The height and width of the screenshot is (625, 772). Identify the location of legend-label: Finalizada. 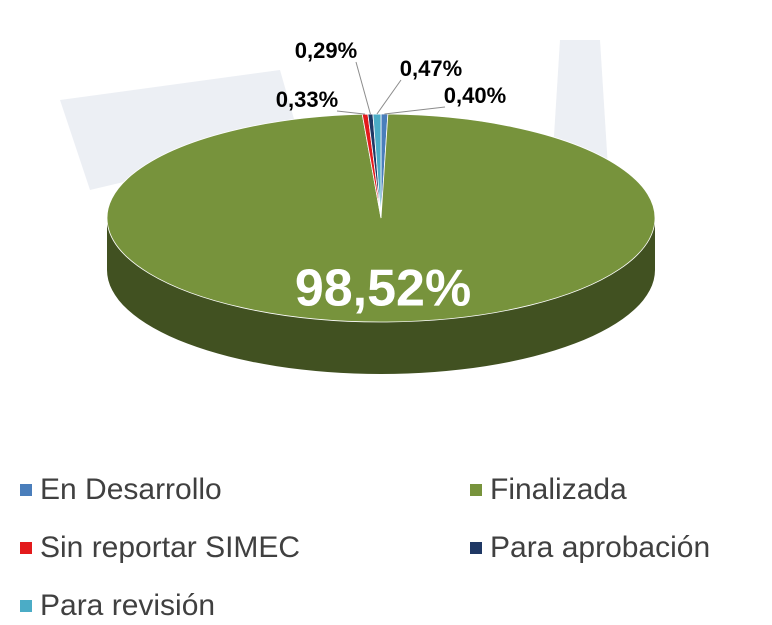
(558, 489).